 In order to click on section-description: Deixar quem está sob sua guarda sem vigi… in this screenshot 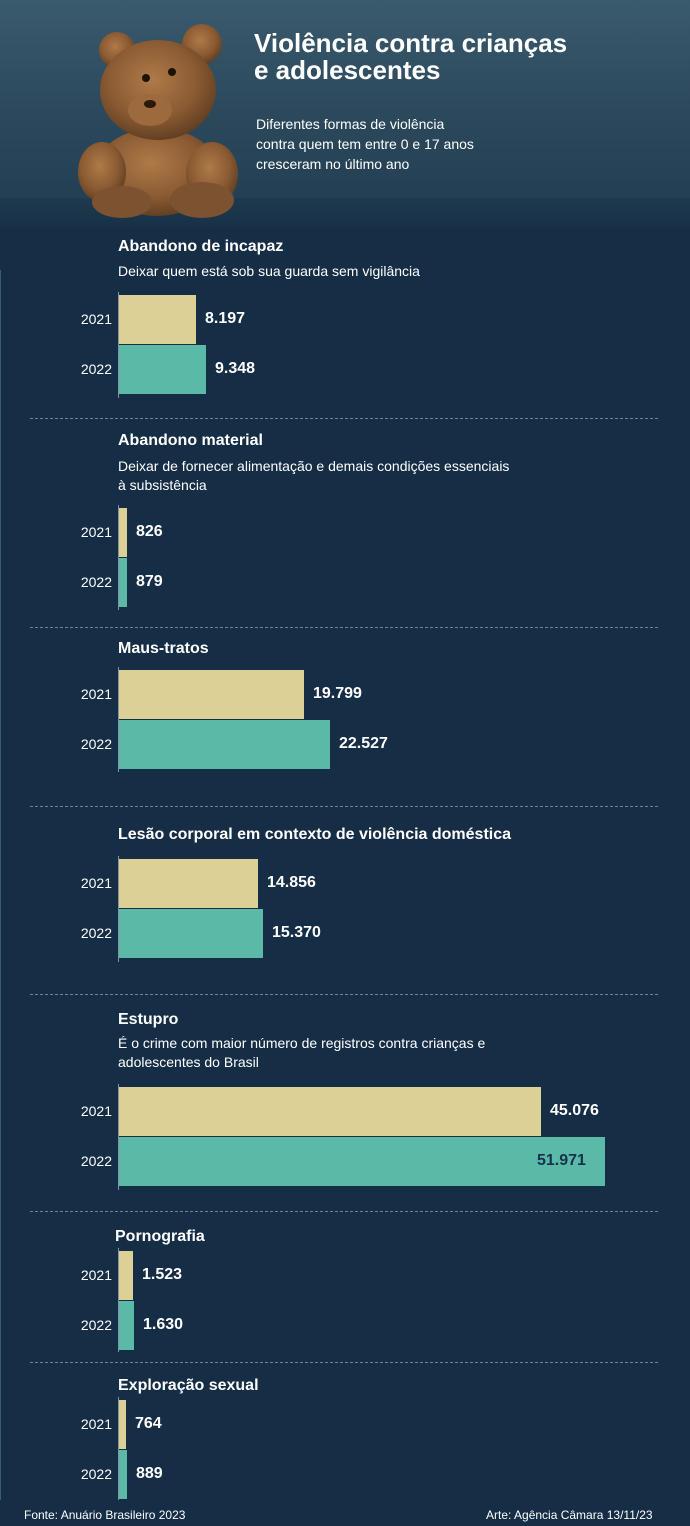, I will do `click(343, 271)`.